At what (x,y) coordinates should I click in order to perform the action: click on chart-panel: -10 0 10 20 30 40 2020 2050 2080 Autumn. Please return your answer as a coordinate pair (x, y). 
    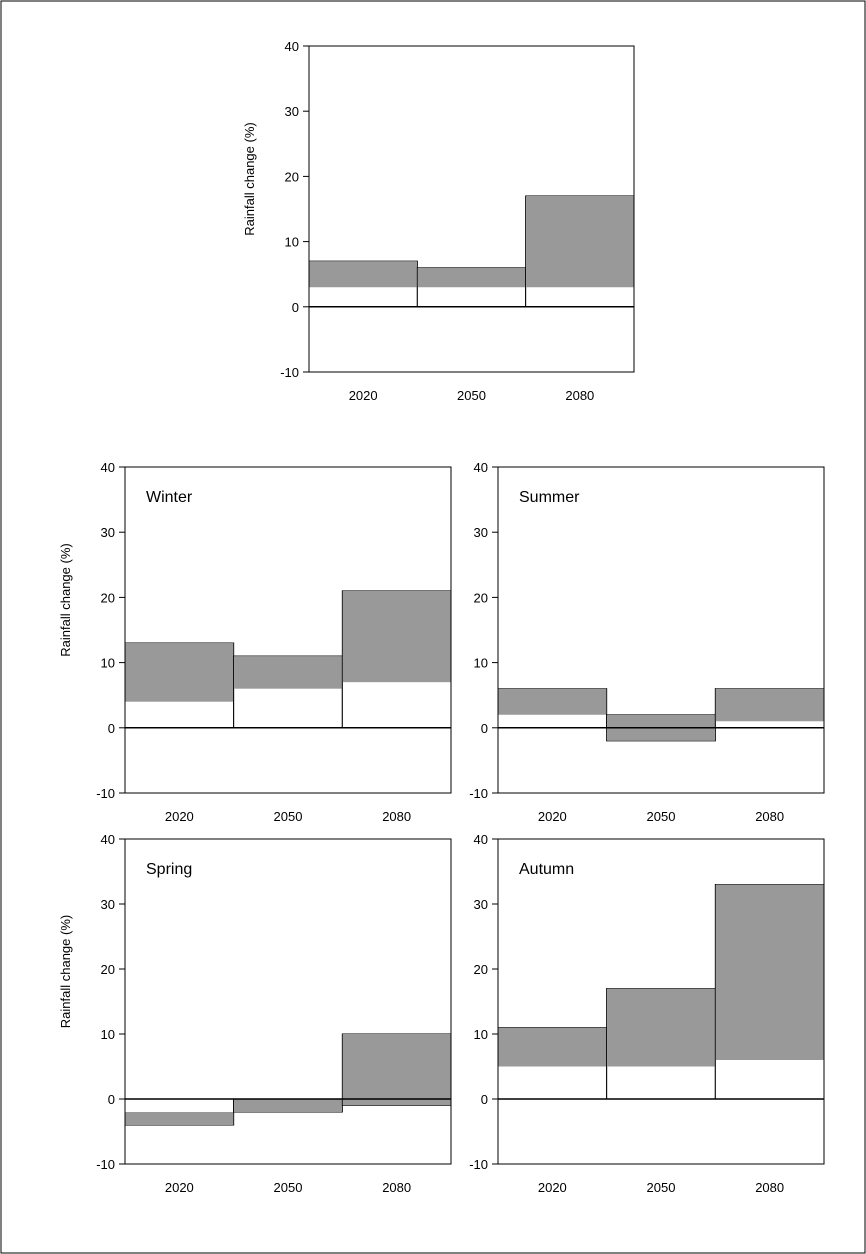
    Looking at the image, I should click on (647, 1013).